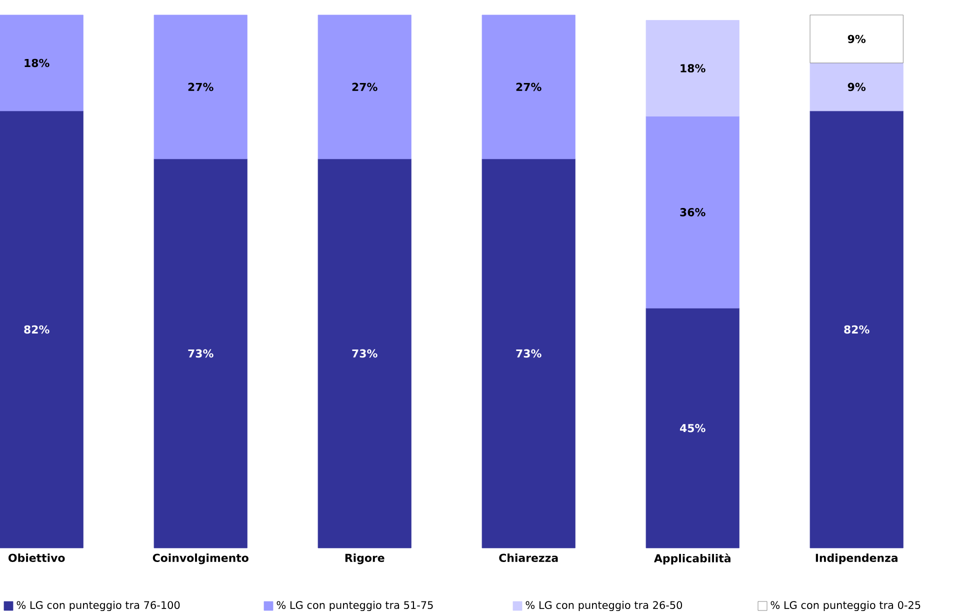  Describe the element at coordinates (364, 559) in the screenshot. I see `x-tick-label: Rigore` at that location.